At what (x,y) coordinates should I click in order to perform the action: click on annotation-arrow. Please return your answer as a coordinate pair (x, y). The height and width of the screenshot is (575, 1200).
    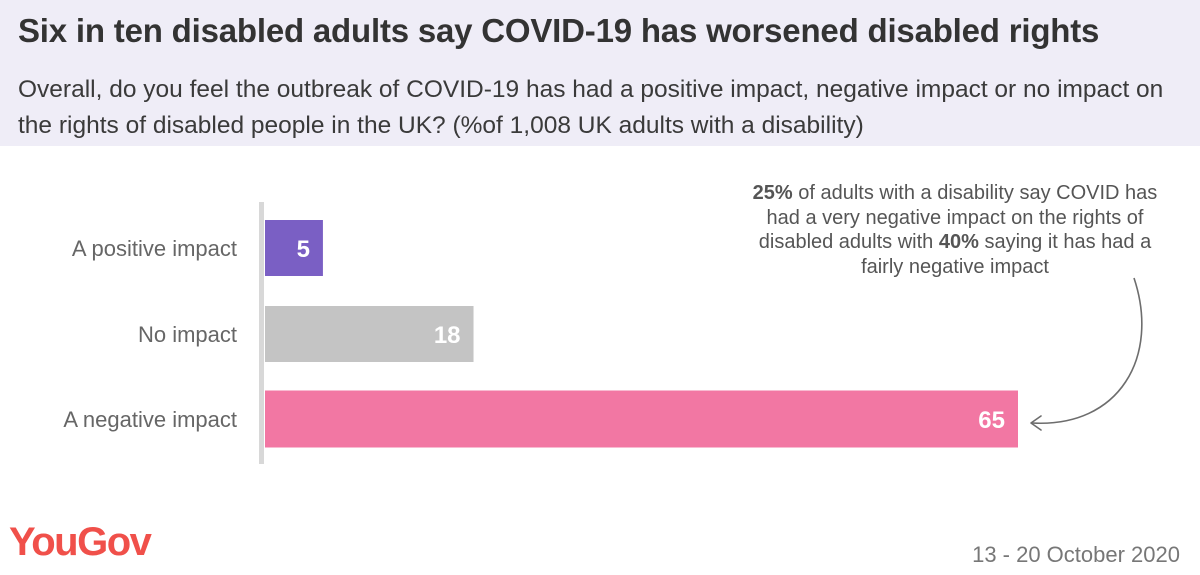
    Looking at the image, I should click on (1087, 350).